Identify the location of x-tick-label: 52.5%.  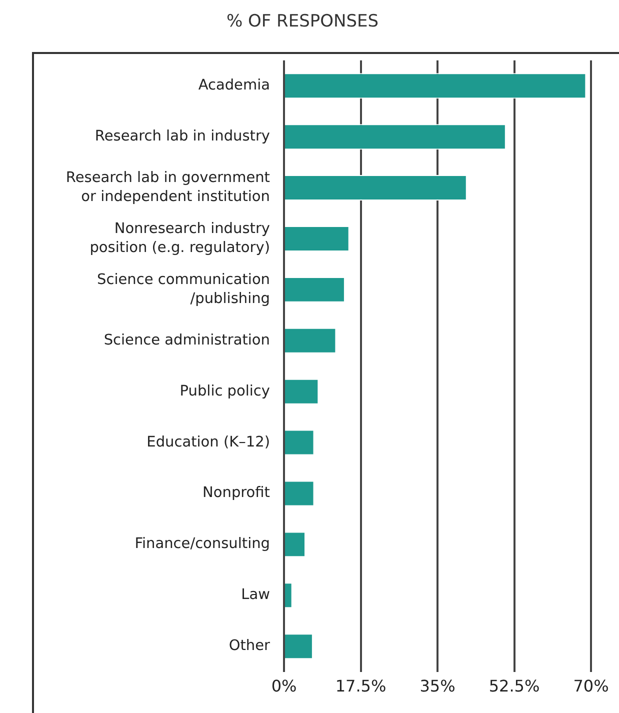
(514, 686).